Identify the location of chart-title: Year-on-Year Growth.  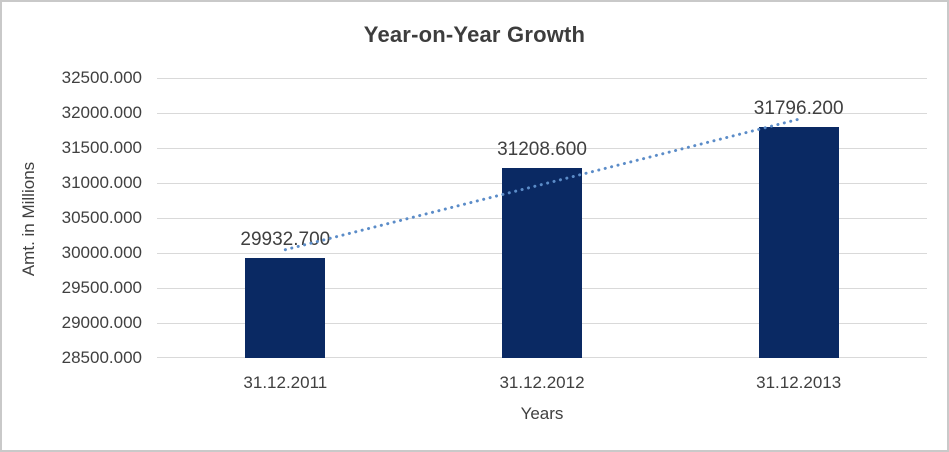
(474, 34).